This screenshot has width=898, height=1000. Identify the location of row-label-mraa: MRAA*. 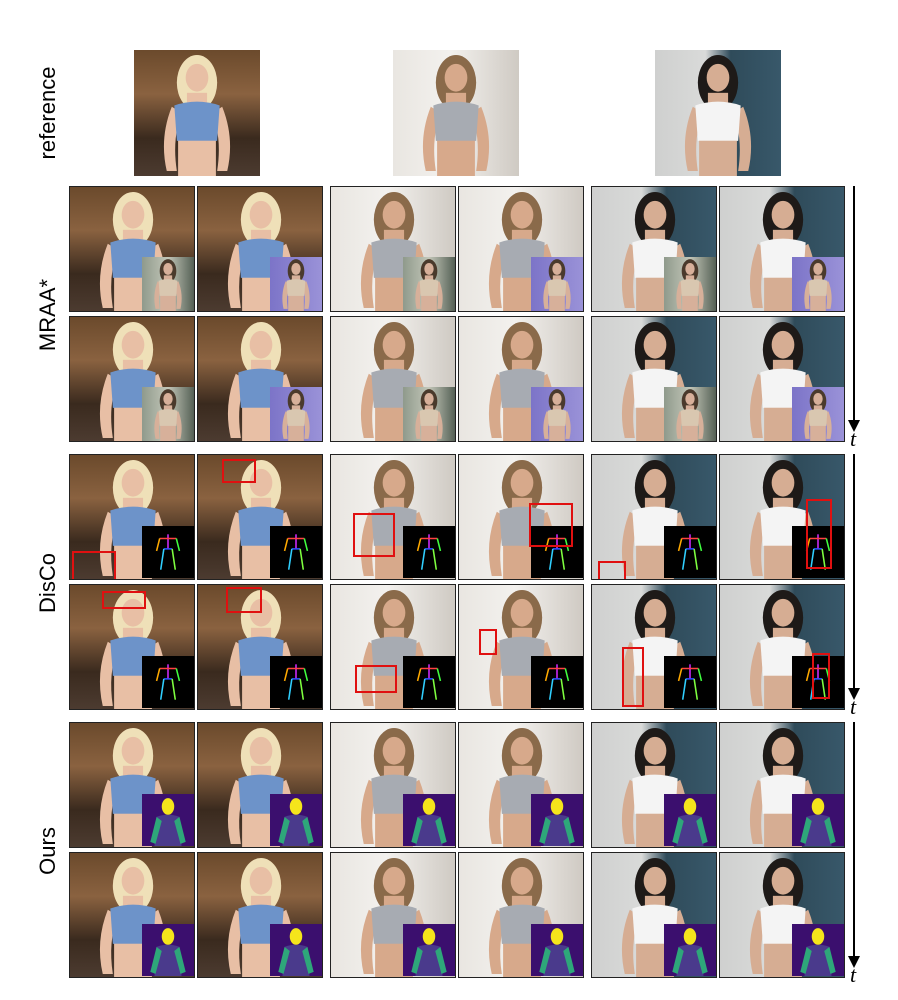
(47, 315).